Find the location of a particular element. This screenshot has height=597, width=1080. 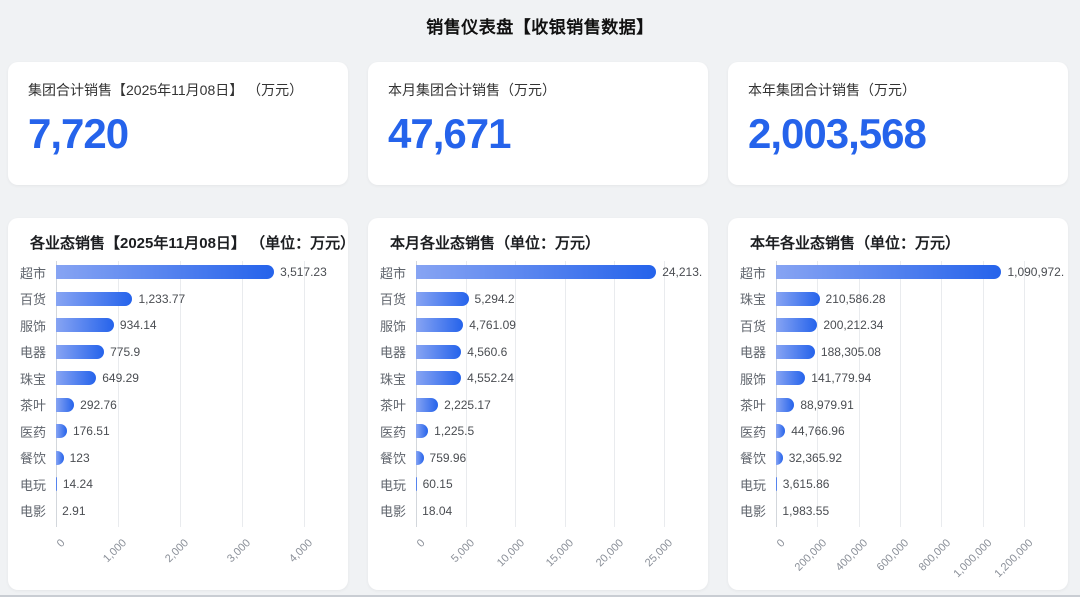

bar-row: 百货 1,233.77 is located at coordinates (184, 299).